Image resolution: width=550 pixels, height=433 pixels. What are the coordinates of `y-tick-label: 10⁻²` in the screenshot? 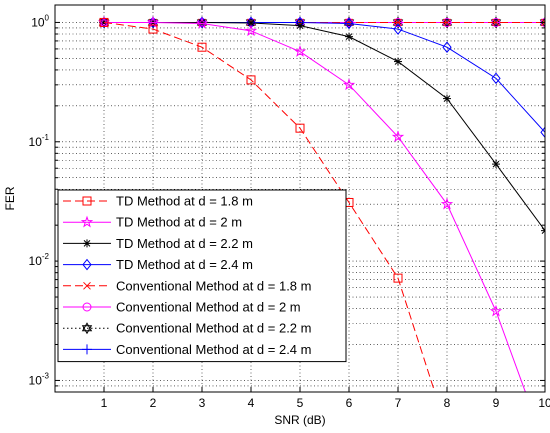 It's located at (39, 260).